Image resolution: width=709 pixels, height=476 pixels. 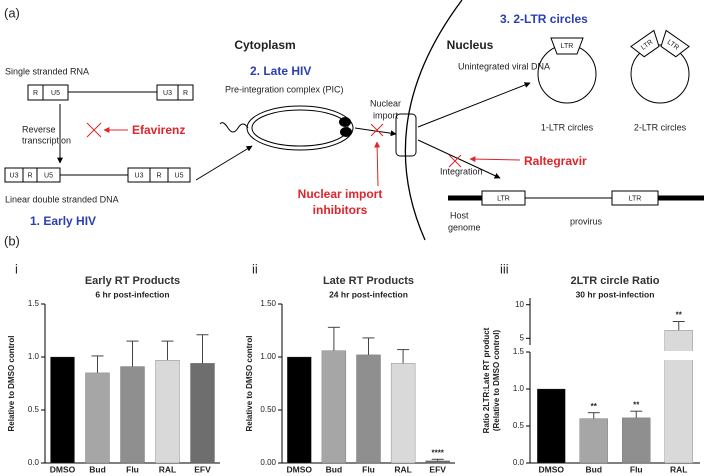 I want to click on unintegrated-label: Unintegrated viral DNA, so click(x=504, y=66).